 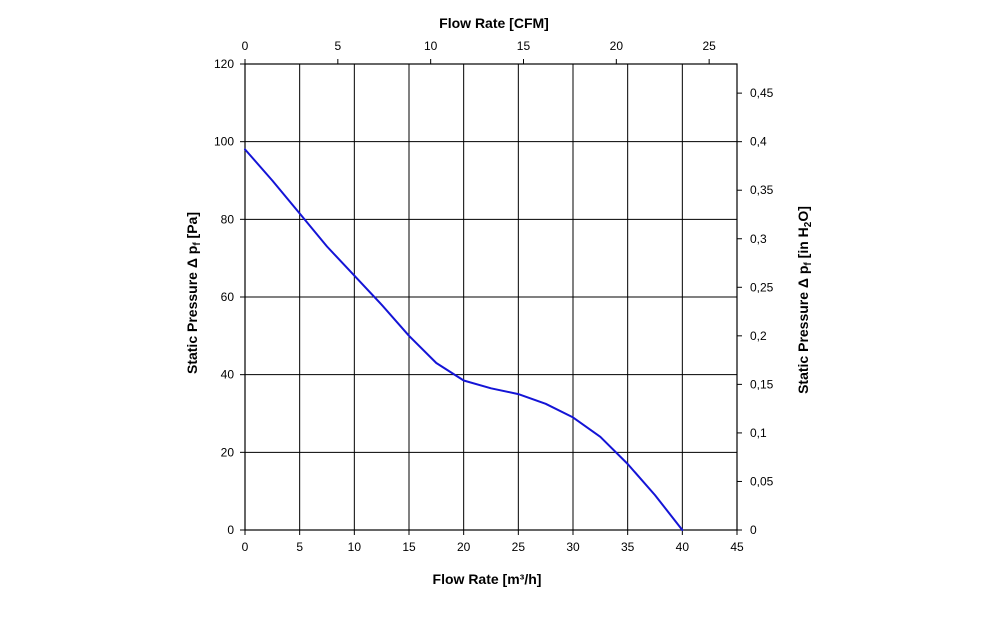 I want to click on x-top-tick-label: 15, so click(x=524, y=46).